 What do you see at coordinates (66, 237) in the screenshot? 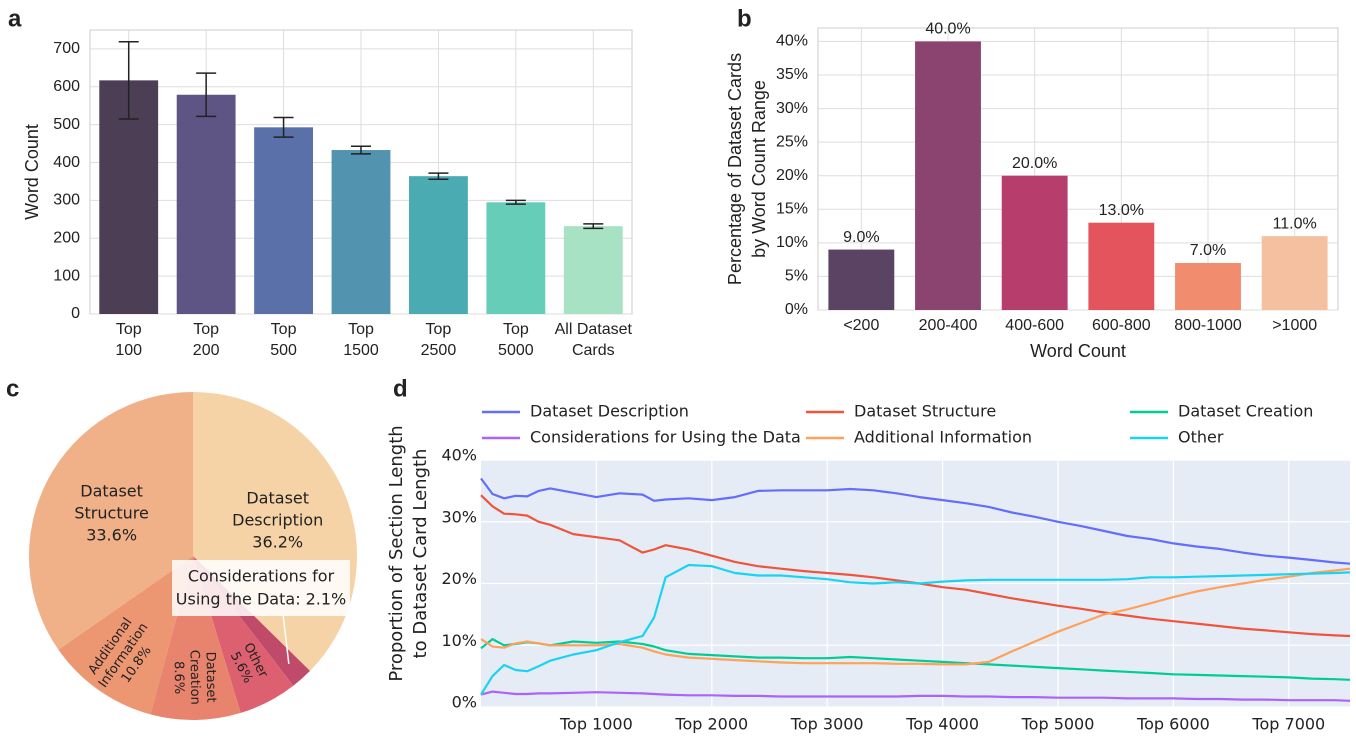
I see `y-tick-label: 200` at bounding box center [66, 237].